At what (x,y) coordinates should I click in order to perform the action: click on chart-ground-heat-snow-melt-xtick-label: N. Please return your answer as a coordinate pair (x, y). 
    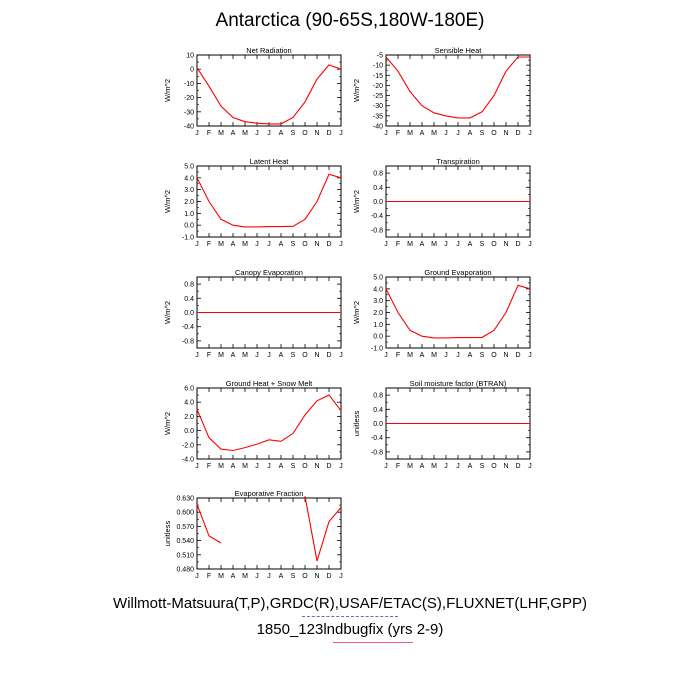
    Looking at the image, I should click on (316, 466).